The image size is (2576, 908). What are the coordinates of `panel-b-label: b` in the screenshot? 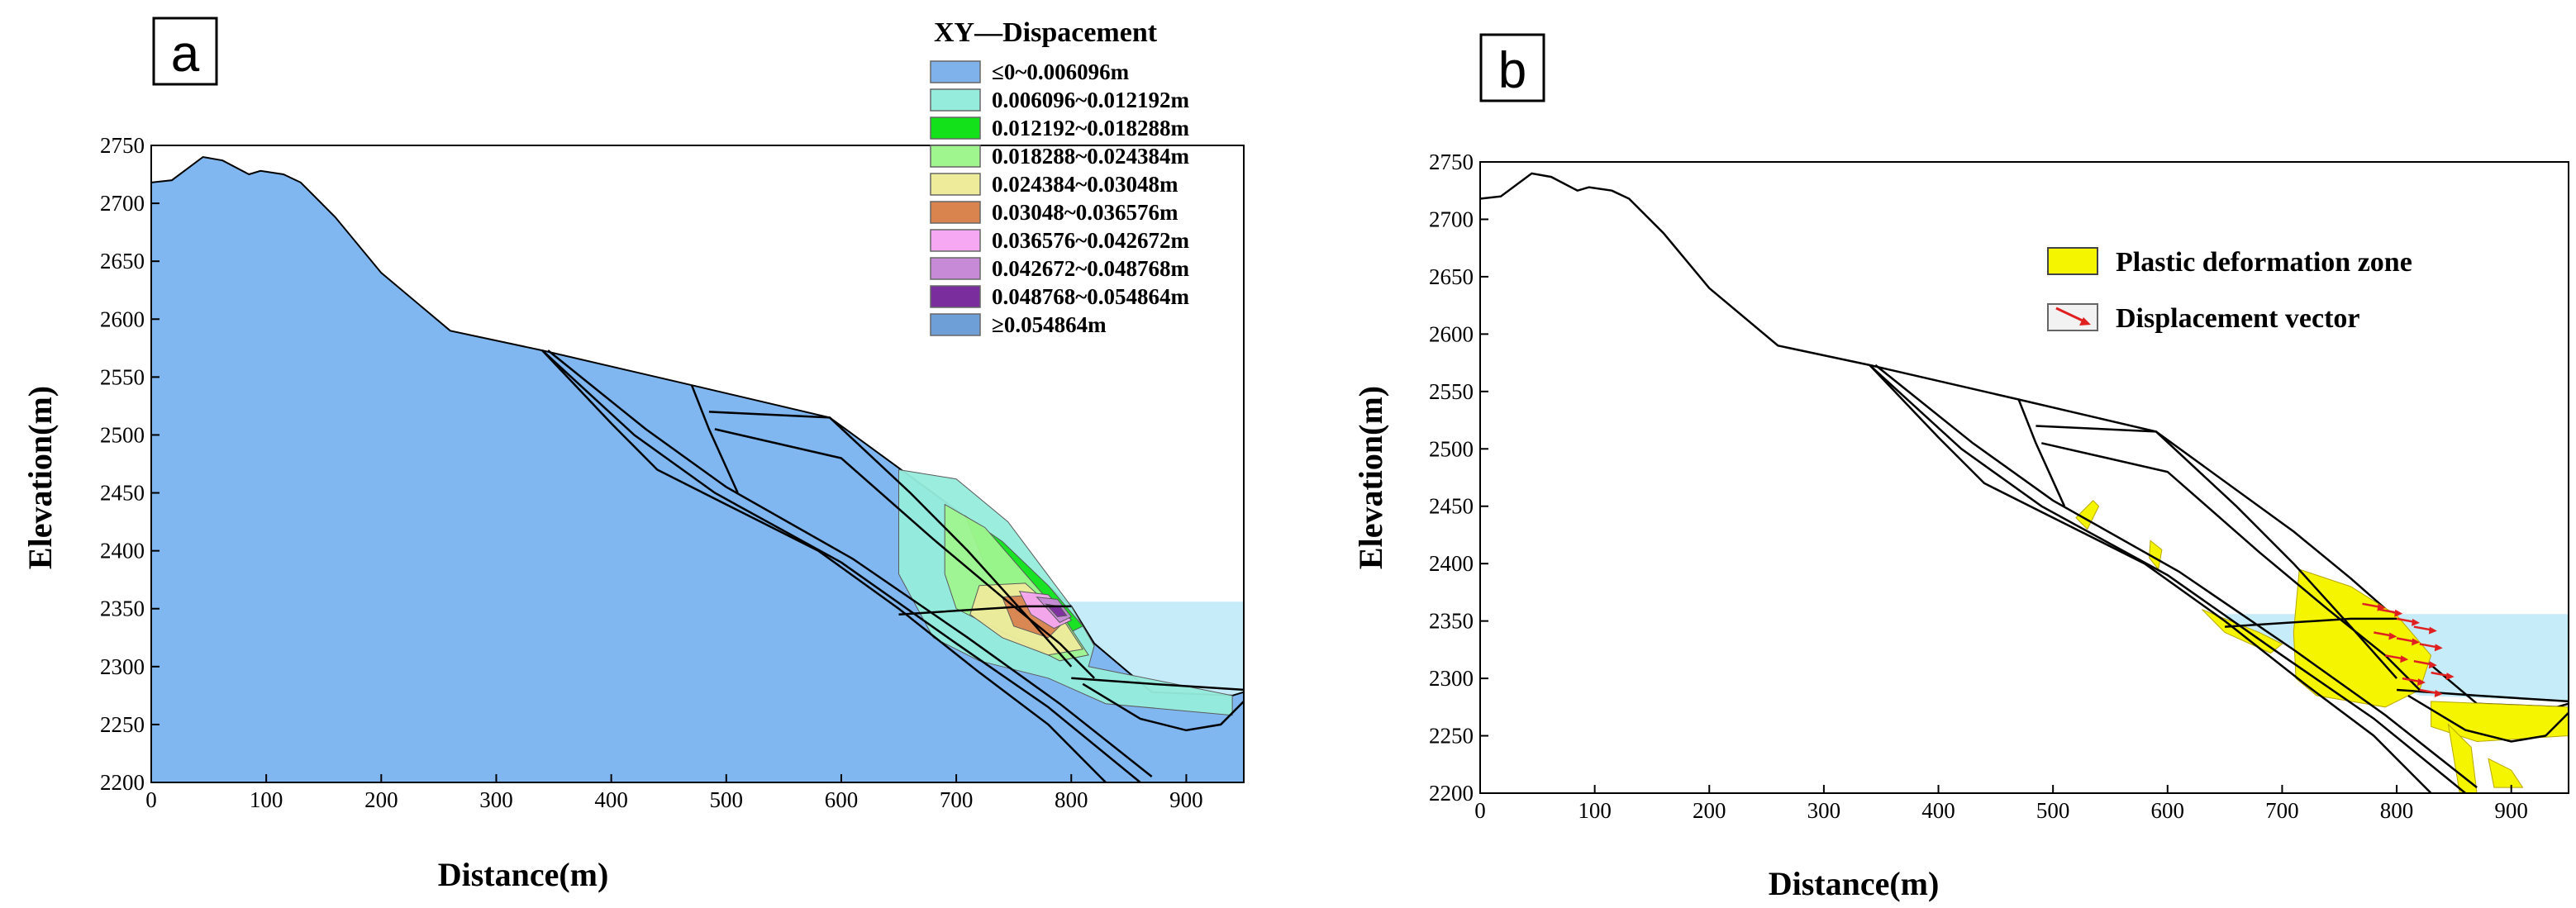 It's located at (1512, 70).